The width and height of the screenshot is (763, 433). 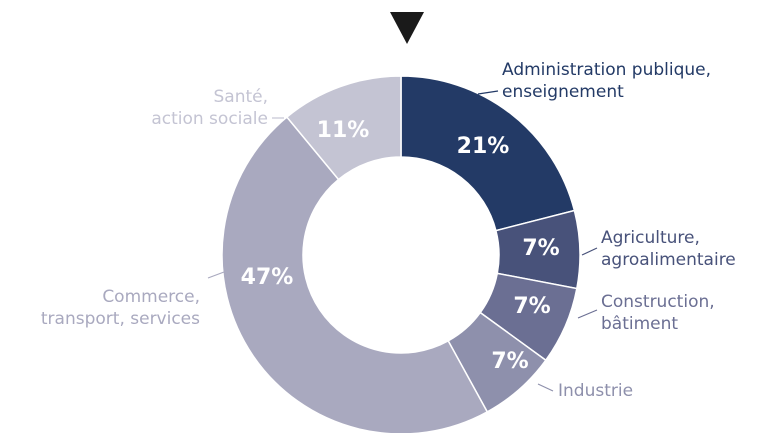 I want to click on category-label-line: Commerce,, so click(x=151, y=297).